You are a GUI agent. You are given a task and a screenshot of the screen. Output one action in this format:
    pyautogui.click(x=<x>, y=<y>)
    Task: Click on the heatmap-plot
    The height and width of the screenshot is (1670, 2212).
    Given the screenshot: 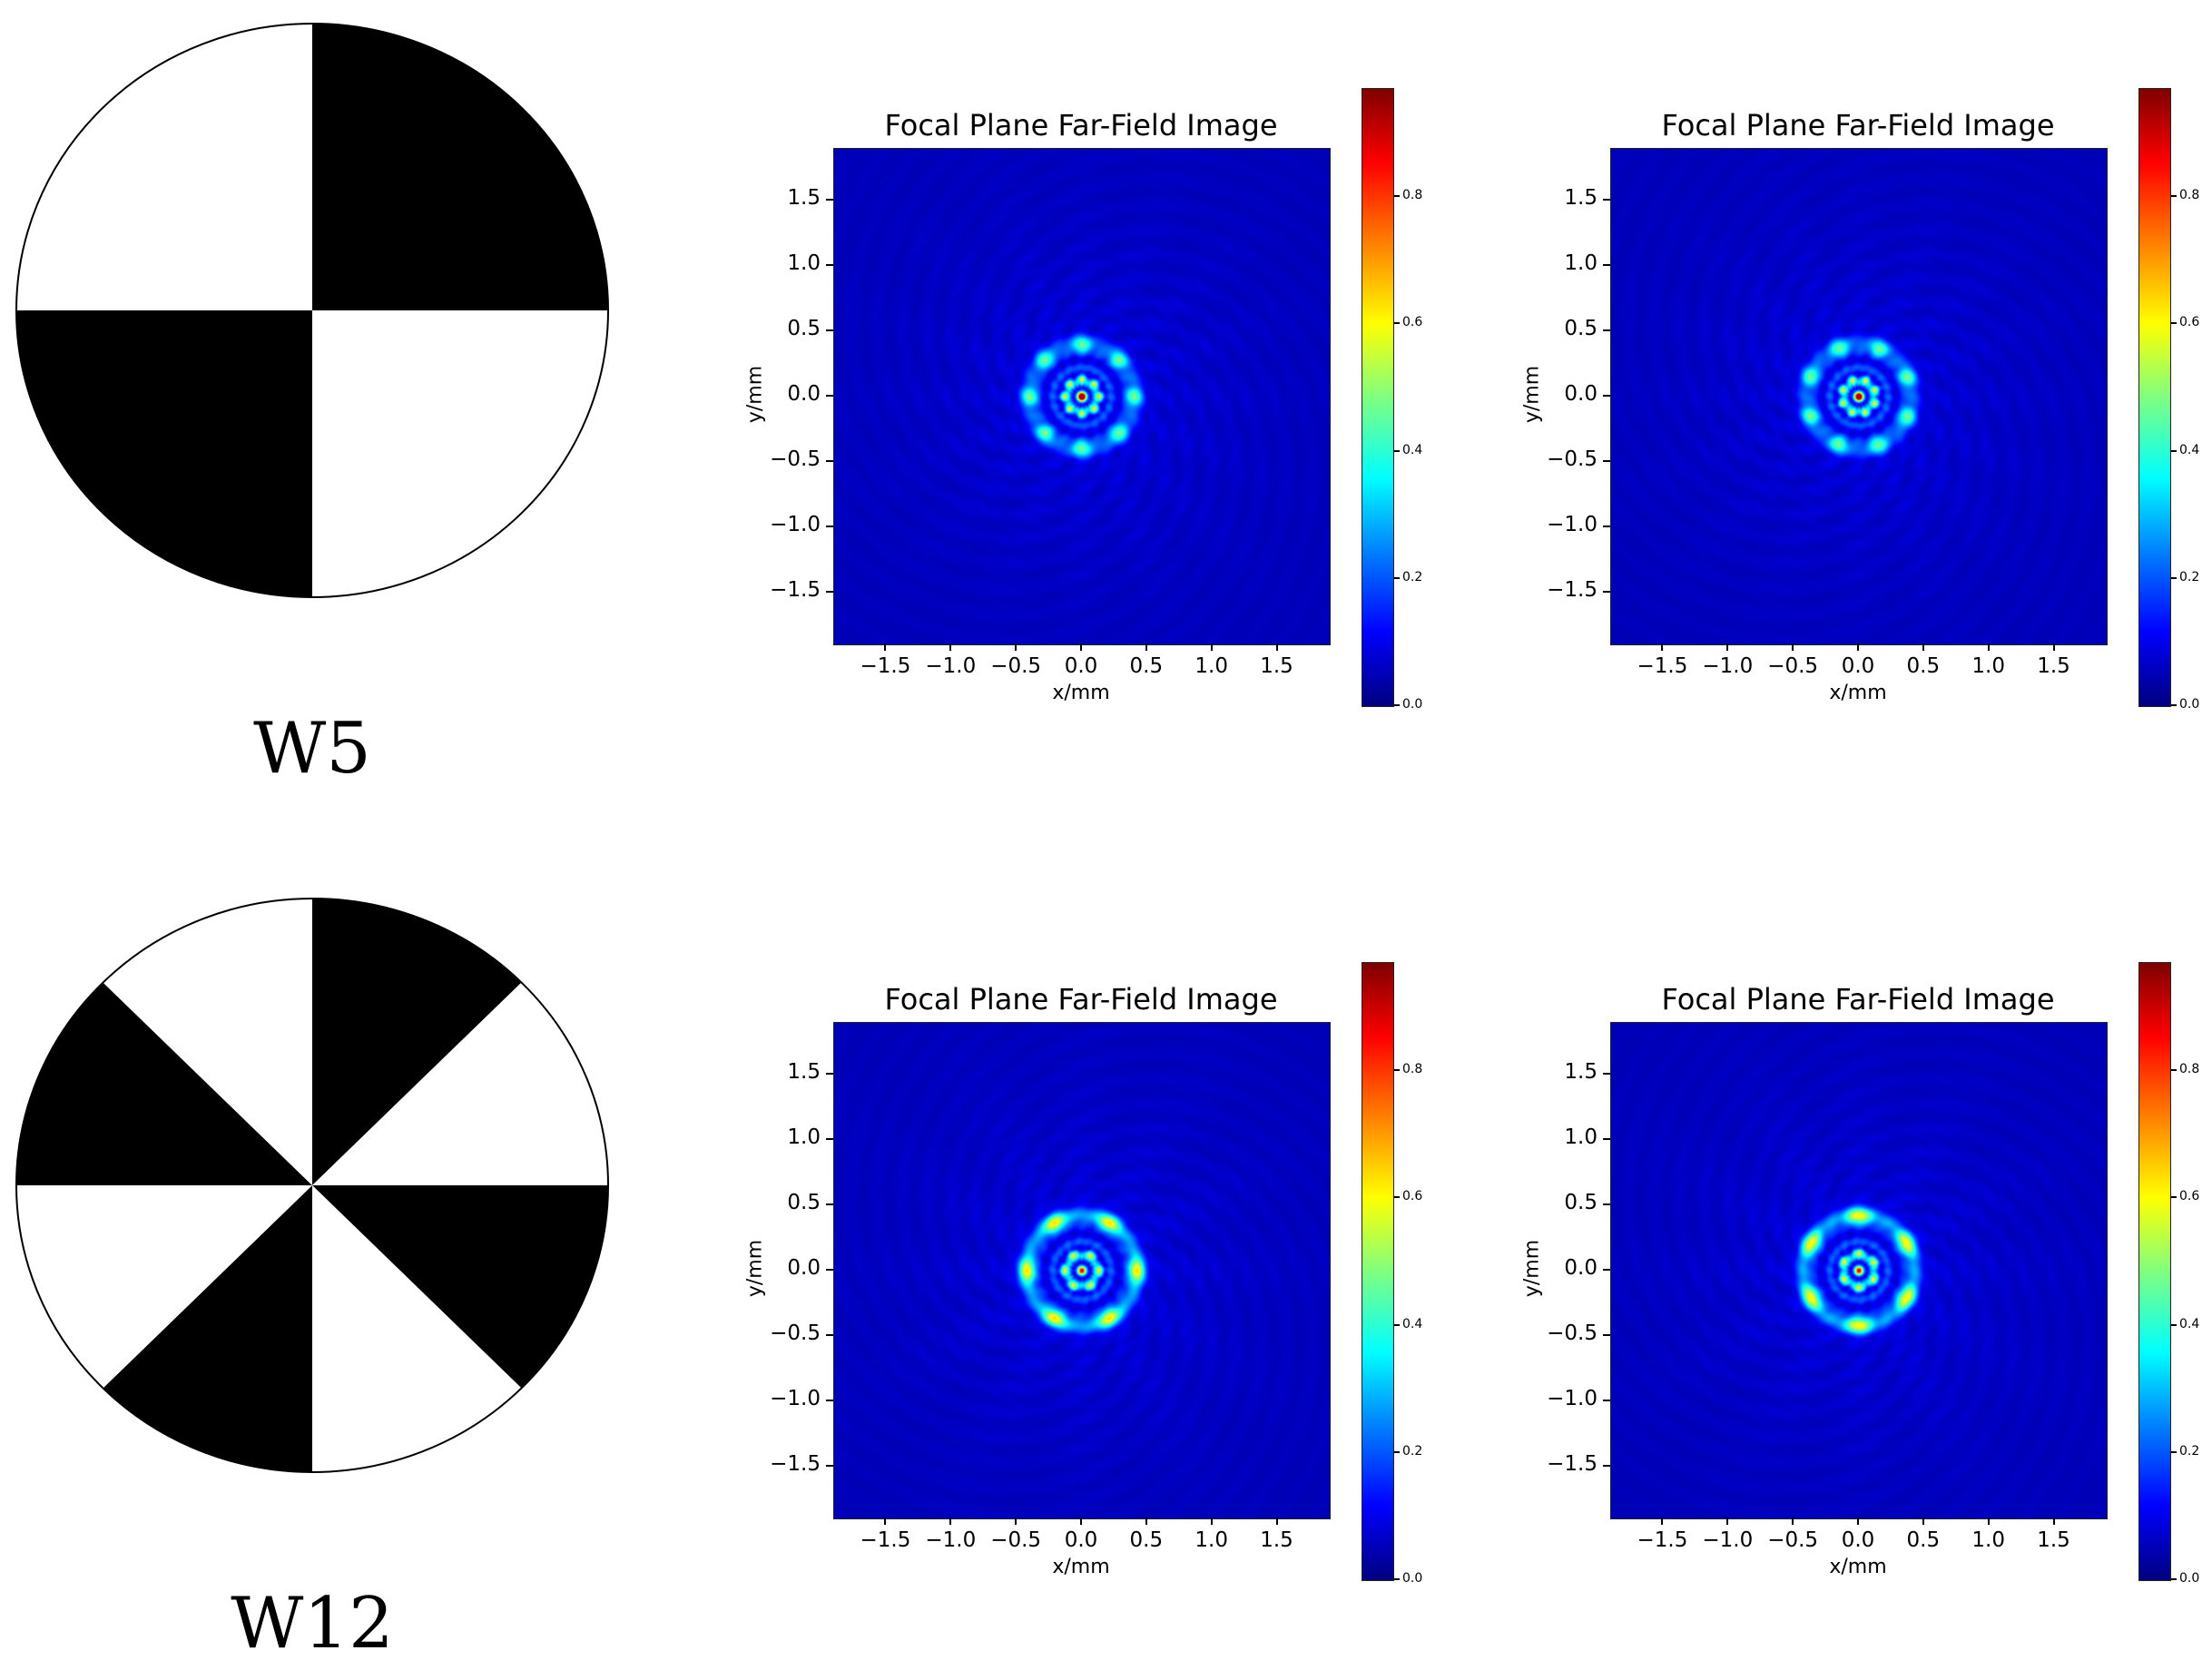 What is the action you would take?
    pyautogui.click(x=1082, y=1270)
    